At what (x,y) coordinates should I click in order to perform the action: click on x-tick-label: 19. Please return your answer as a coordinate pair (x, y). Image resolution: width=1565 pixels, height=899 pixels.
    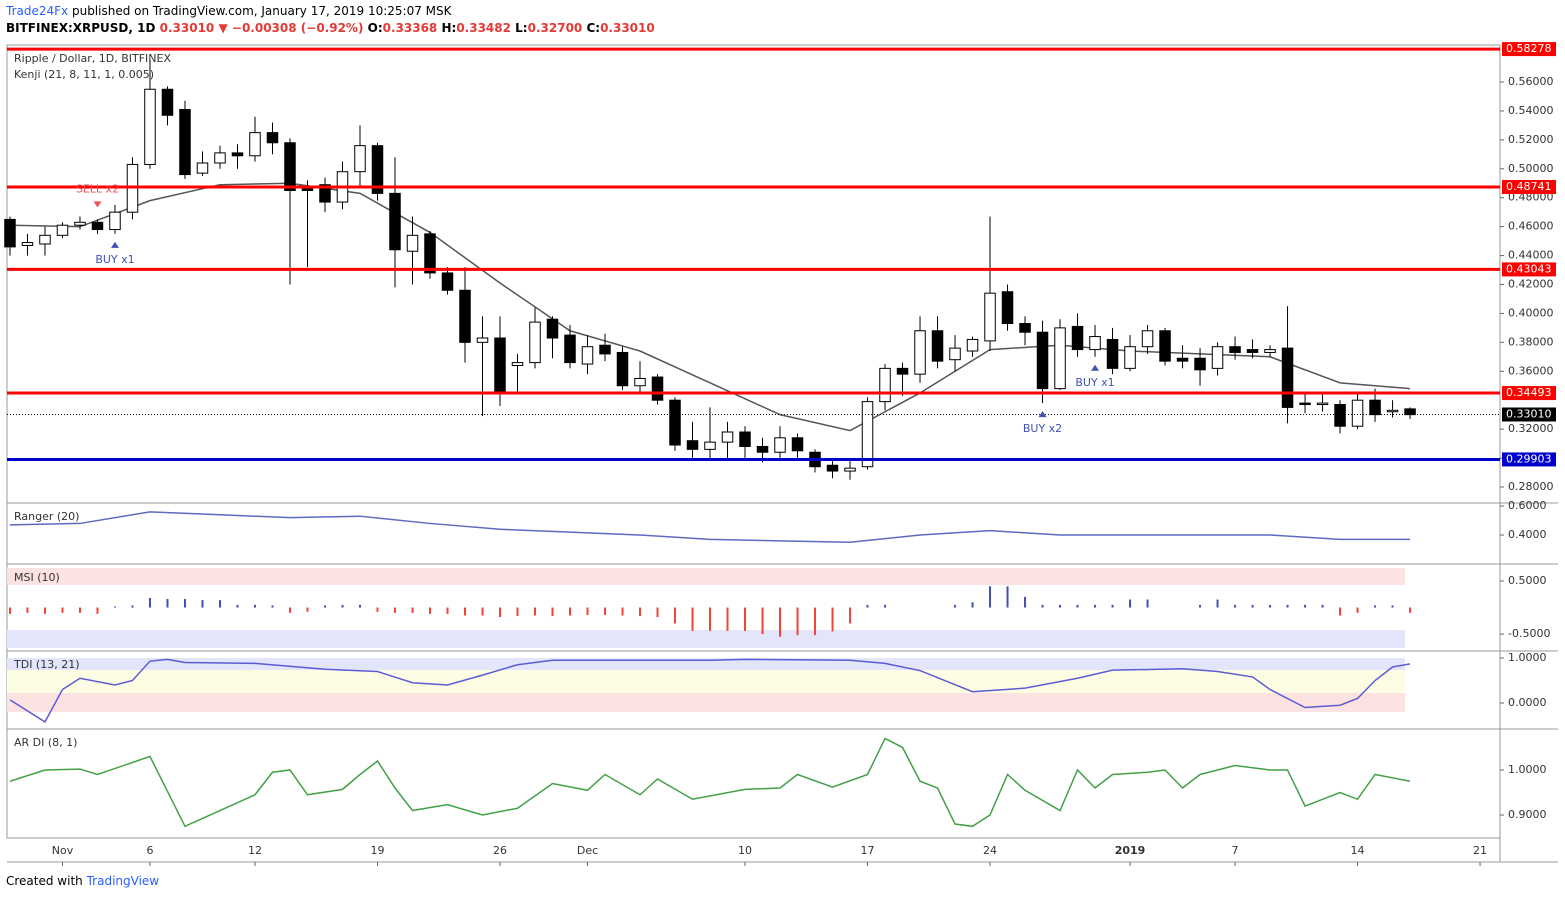
    Looking at the image, I should click on (377, 850).